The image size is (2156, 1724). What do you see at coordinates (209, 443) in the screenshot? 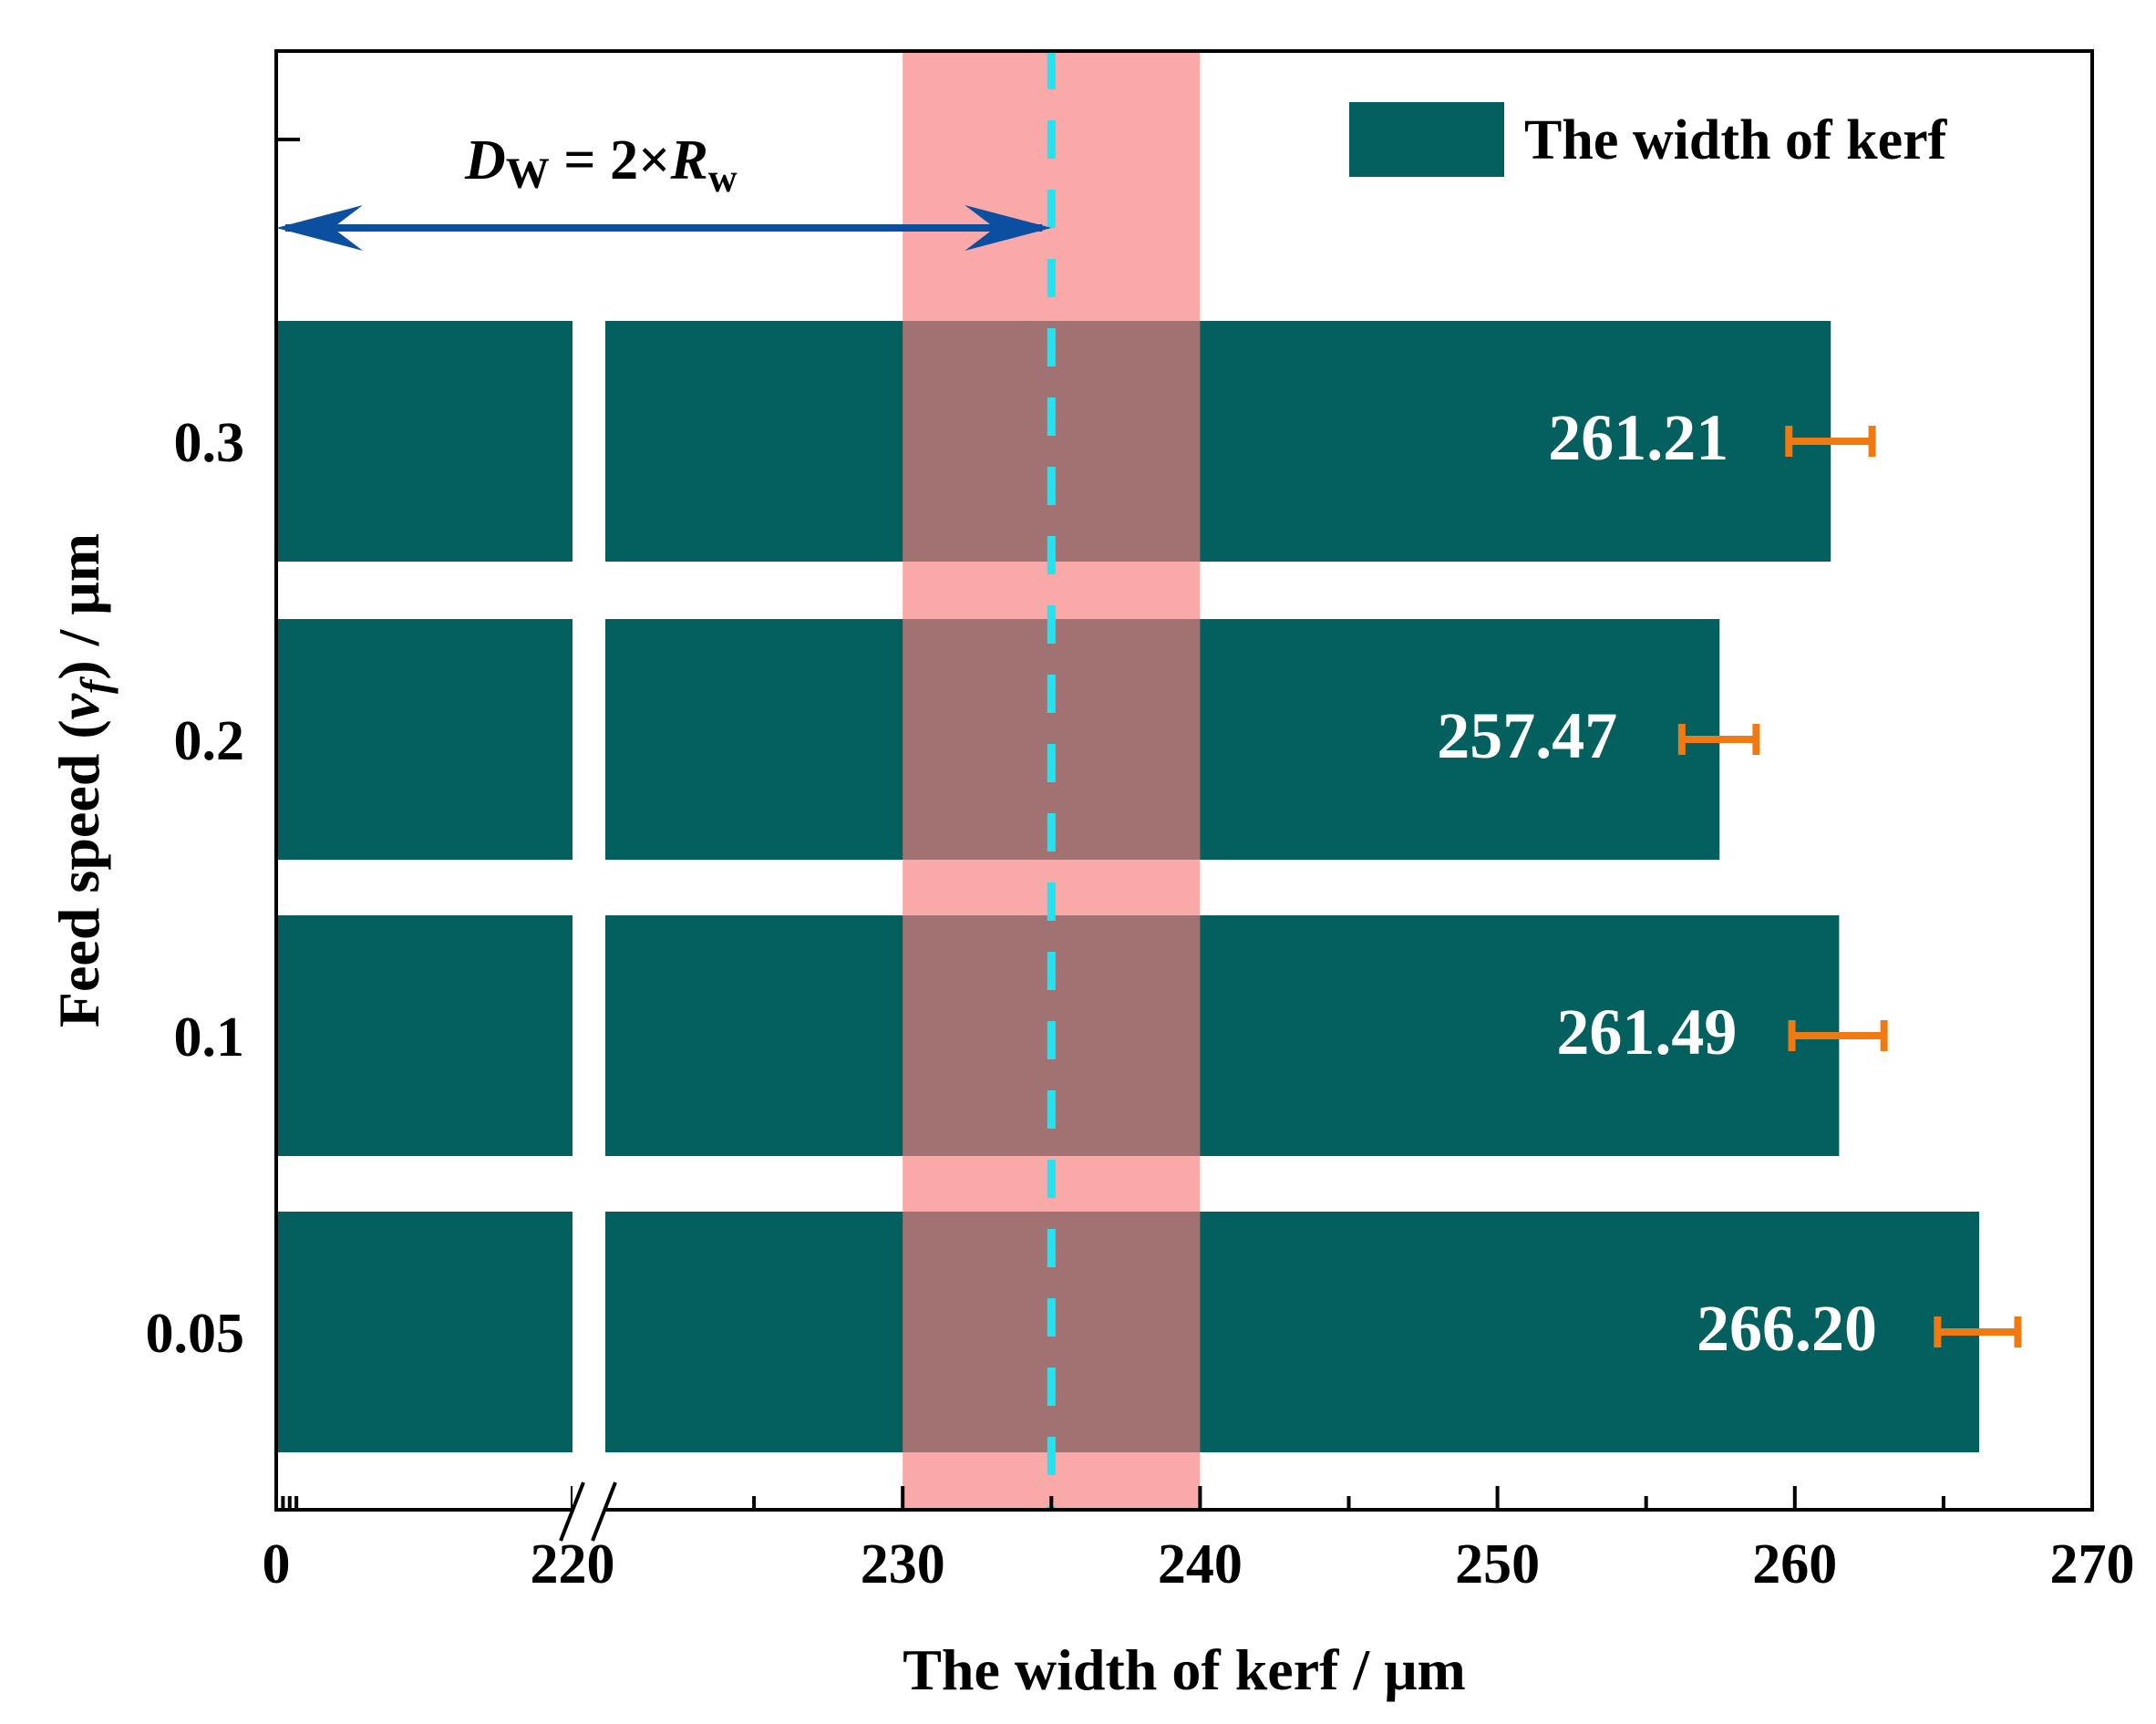
I see `y-tick-label: 0.3` at bounding box center [209, 443].